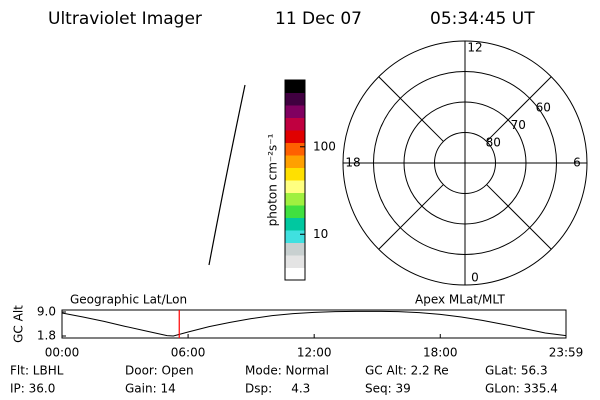 The width and height of the screenshot is (600, 400). What do you see at coordinates (474, 48) in the screenshot?
I see `mlt-label: 12` at bounding box center [474, 48].